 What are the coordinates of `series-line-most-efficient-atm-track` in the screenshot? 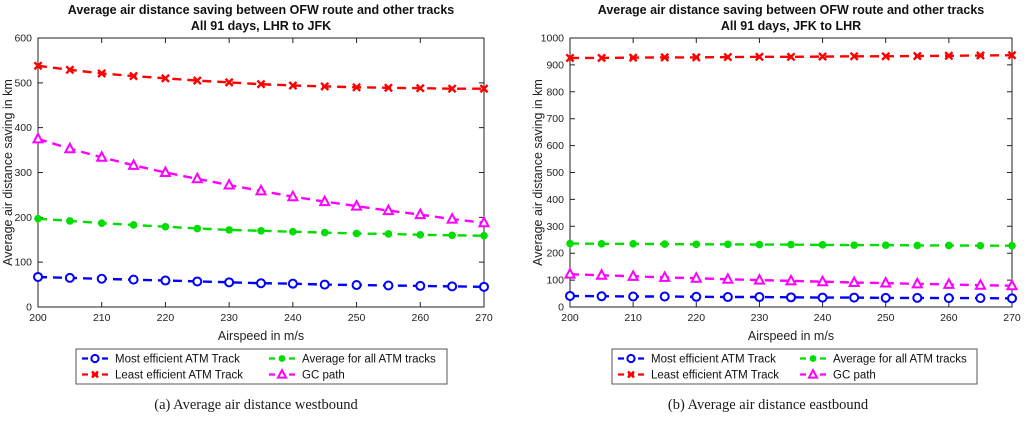 It's located at (791, 297).